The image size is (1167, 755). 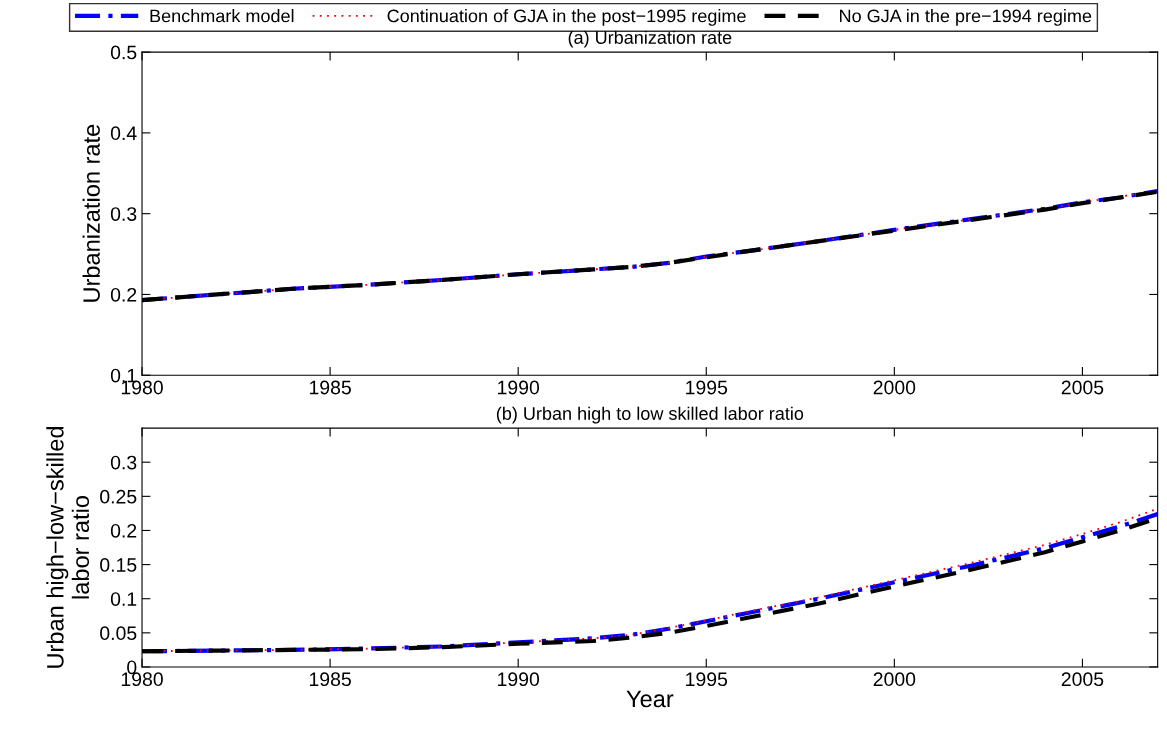 What do you see at coordinates (650, 39) in the screenshot?
I see `chart-title: (a) Urbanization rate` at bounding box center [650, 39].